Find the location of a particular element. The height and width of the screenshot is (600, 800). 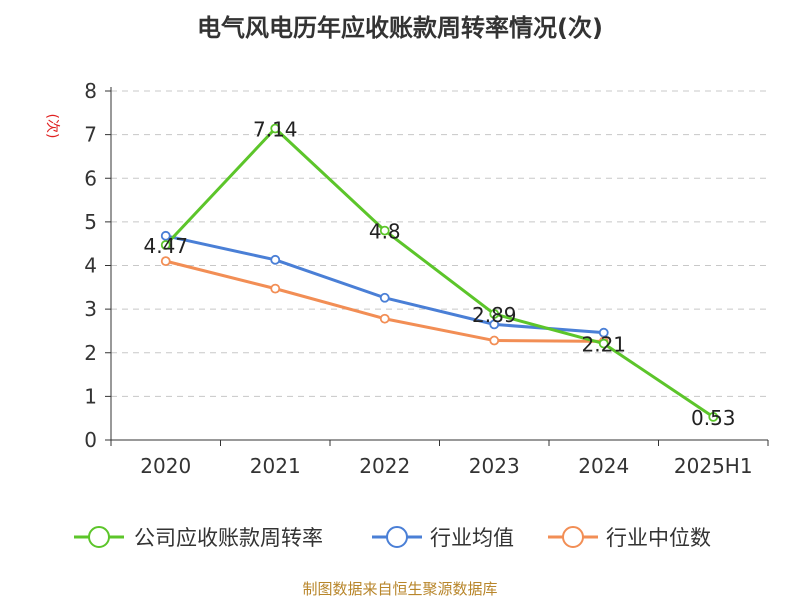

x-tick-label: 2021 is located at coordinates (275, 466).